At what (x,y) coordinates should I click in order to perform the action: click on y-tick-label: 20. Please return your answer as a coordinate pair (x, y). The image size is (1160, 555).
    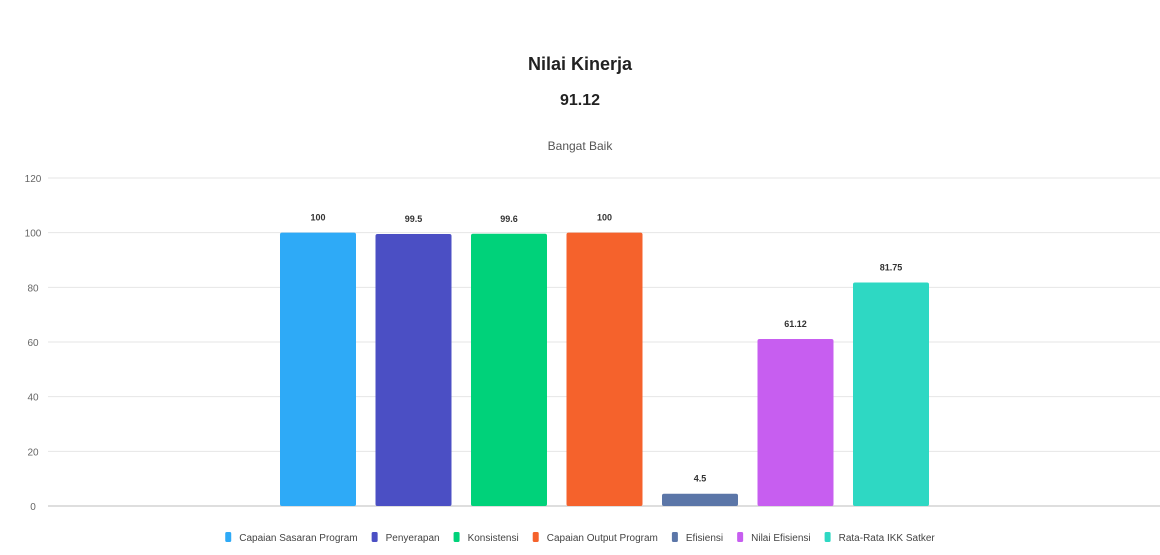
    Looking at the image, I should click on (33, 452).